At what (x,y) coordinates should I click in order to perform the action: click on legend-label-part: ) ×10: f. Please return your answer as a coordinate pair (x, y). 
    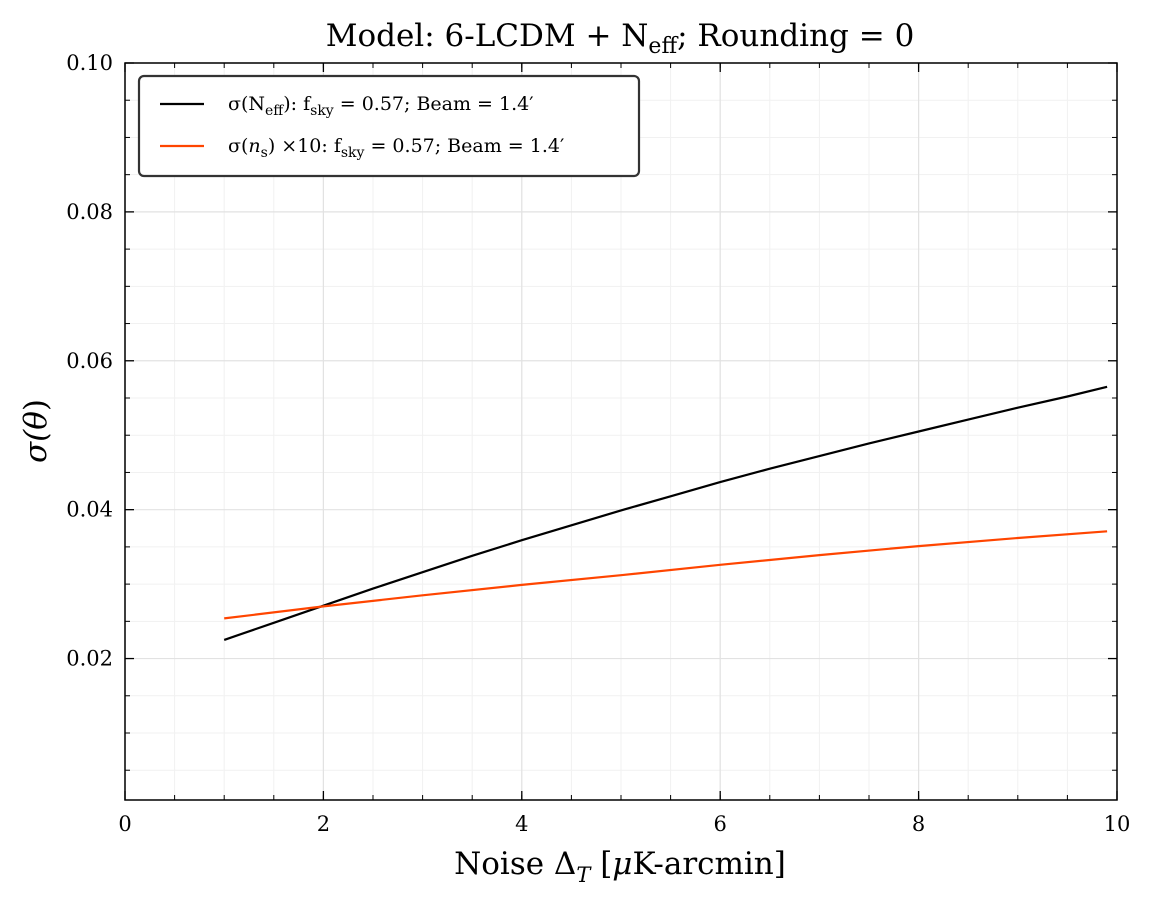
    Looking at the image, I should click on (305, 146).